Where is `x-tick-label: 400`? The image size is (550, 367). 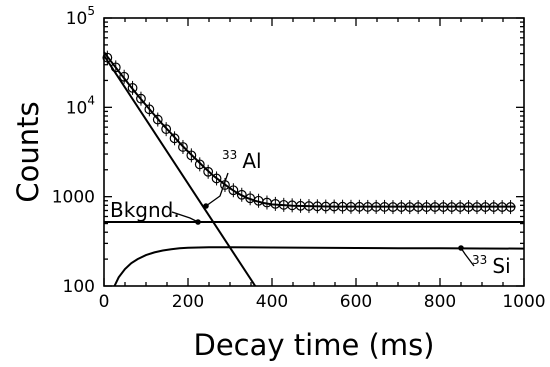
x-tick-label: 400 is located at coordinates (272, 302).